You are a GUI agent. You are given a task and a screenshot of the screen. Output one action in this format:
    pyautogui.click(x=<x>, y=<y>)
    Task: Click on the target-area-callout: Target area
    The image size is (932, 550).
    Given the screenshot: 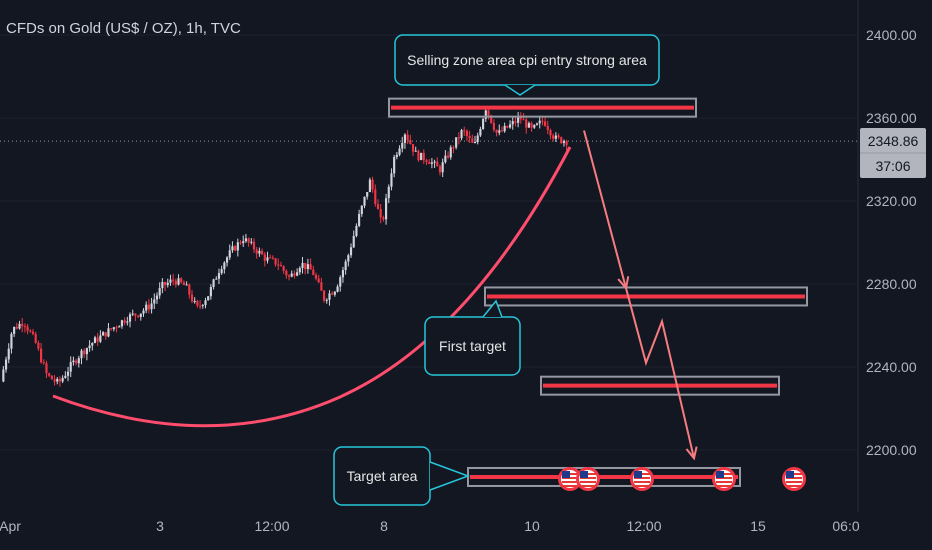 What is the action you would take?
    pyautogui.click(x=402, y=476)
    